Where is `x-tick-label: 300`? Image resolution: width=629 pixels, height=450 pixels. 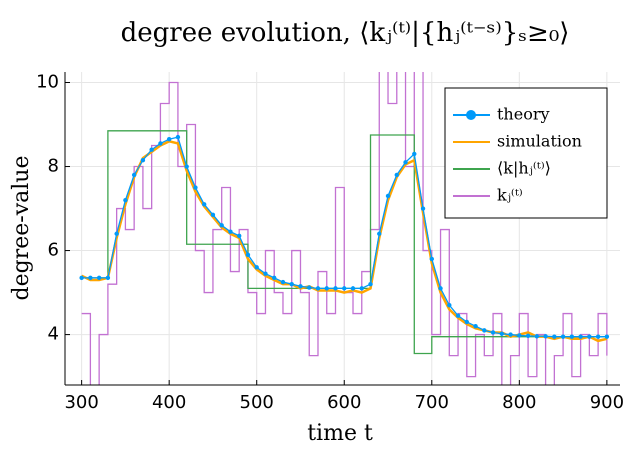
x-tick-label: 300 is located at coordinates (81, 402).